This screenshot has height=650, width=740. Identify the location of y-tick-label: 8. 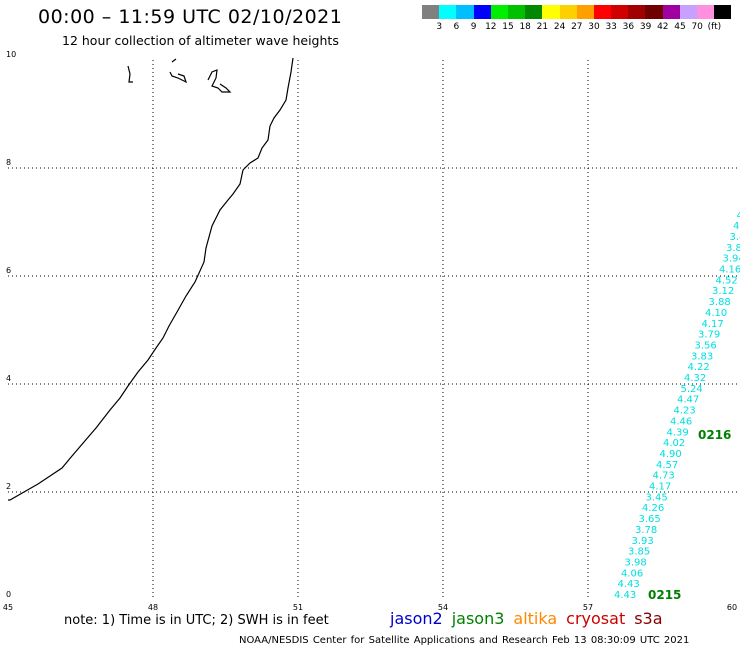
(9, 162).